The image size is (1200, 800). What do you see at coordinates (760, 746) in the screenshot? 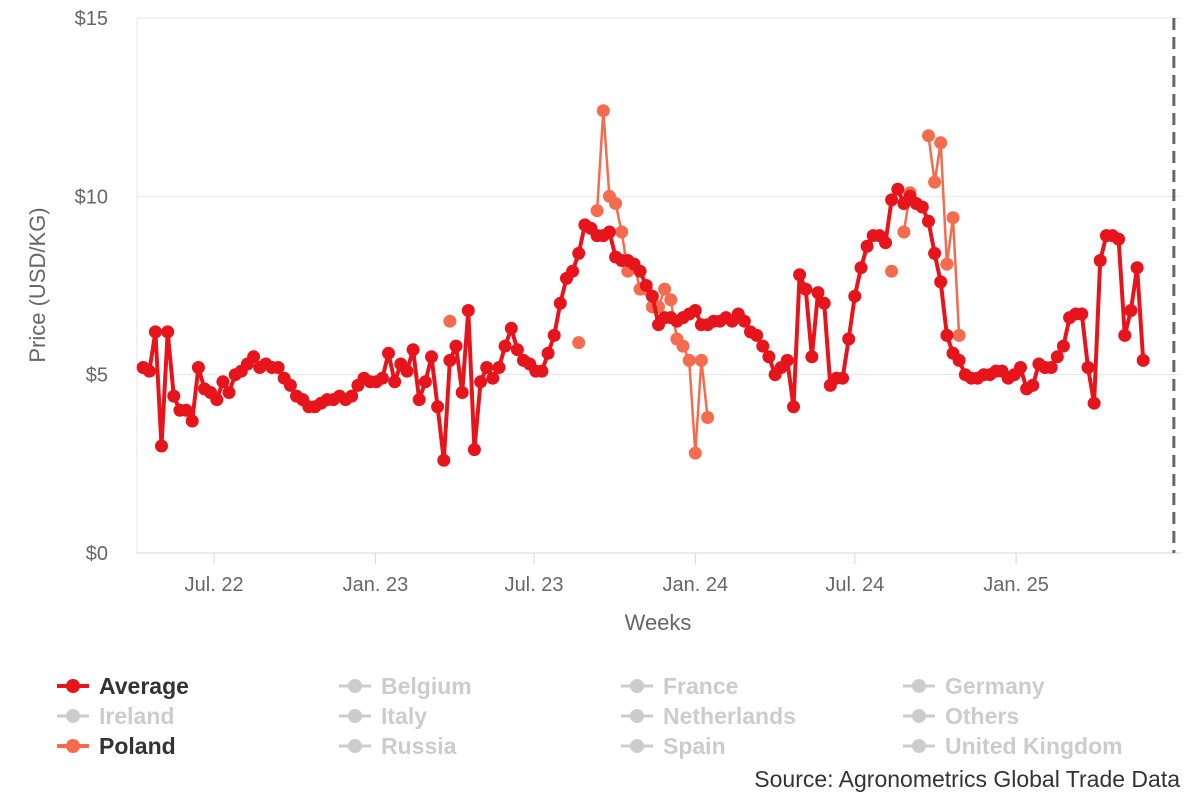
I see `legend-item-spain: Spain` at bounding box center [760, 746].